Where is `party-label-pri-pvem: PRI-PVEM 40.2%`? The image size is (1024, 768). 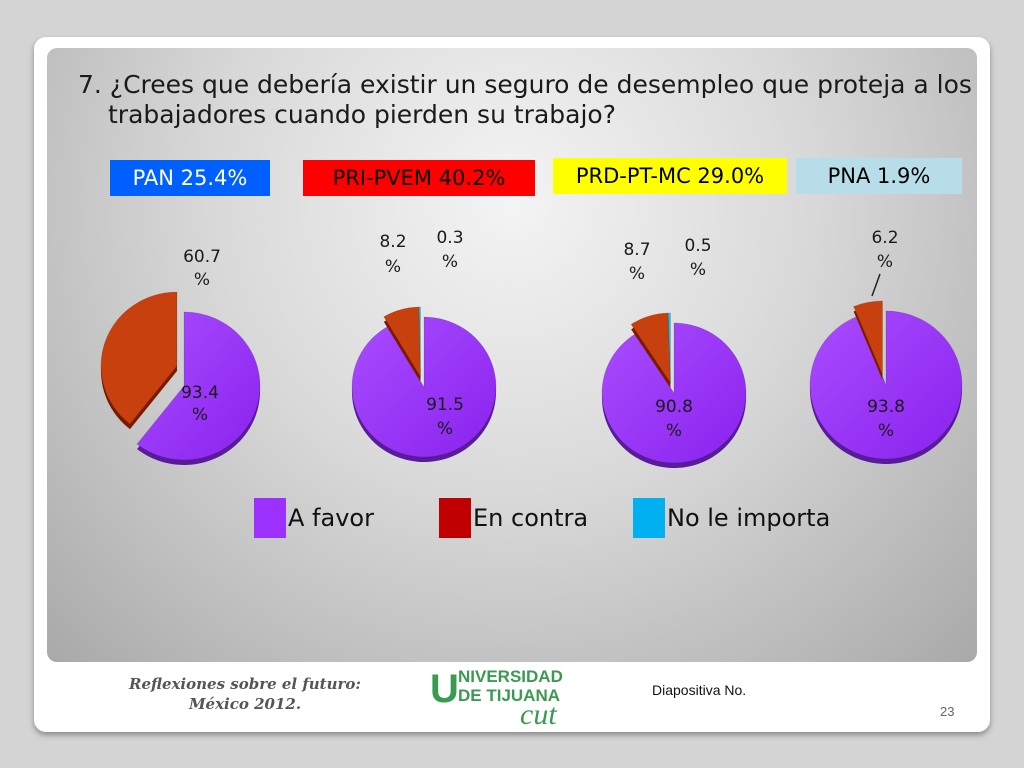 party-label-pri-pvem: PRI-PVEM 40.2% is located at coordinates (419, 178).